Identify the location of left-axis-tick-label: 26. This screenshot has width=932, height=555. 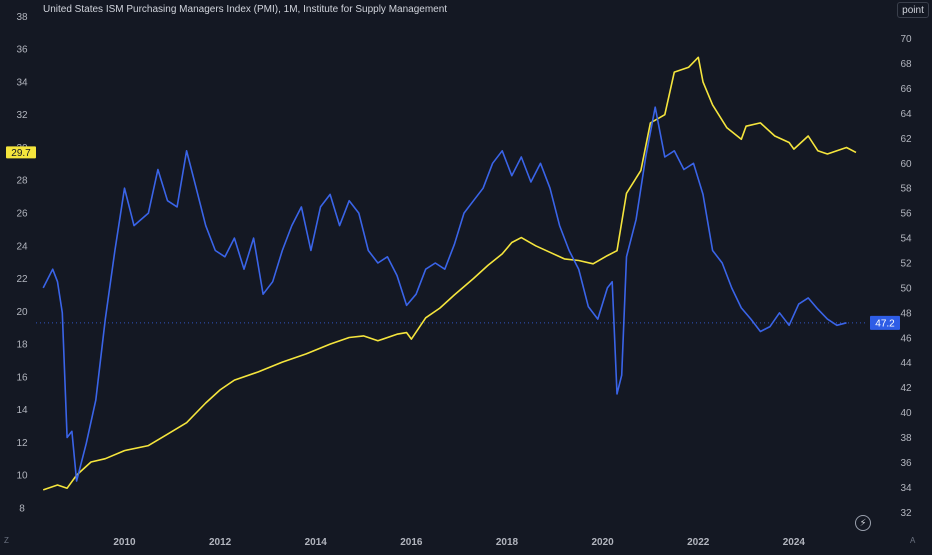
(22, 213).